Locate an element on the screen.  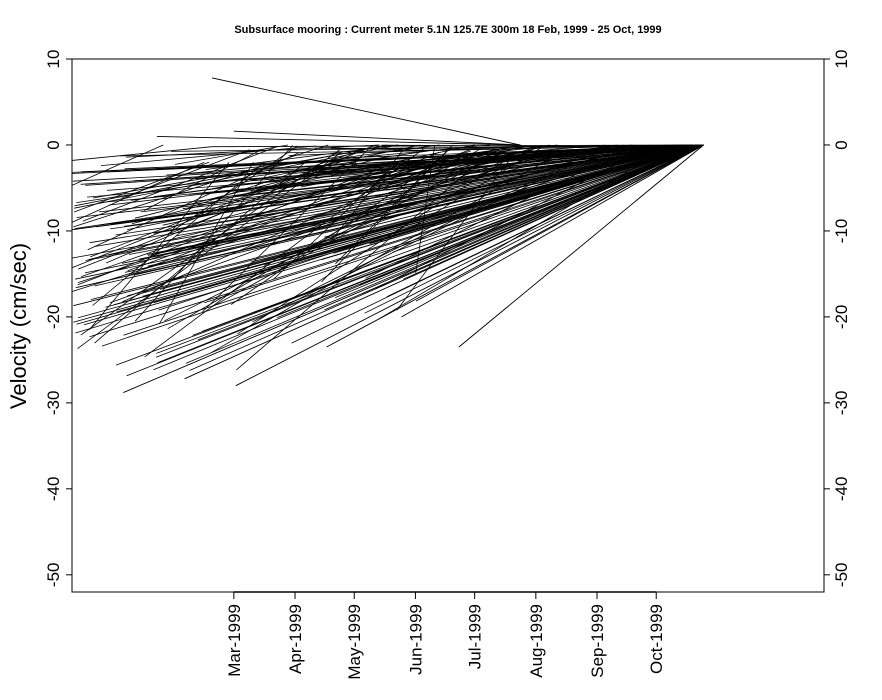
y-tick-label-left: -20 is located at coordinates (53, 317).